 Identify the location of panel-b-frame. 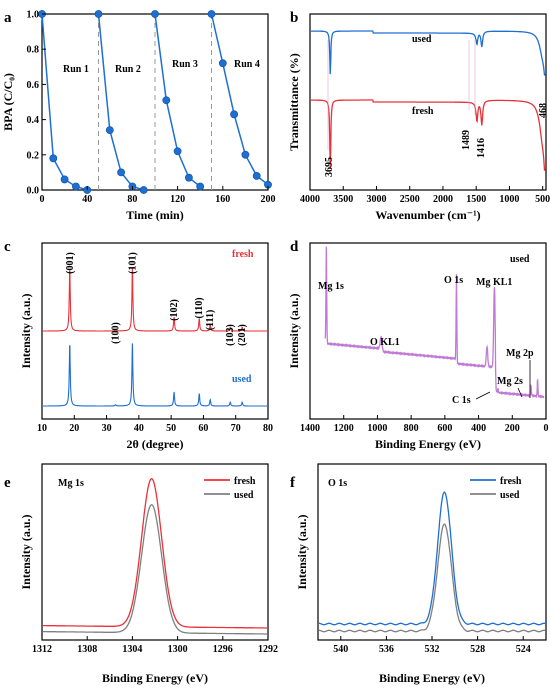
(428, 102).